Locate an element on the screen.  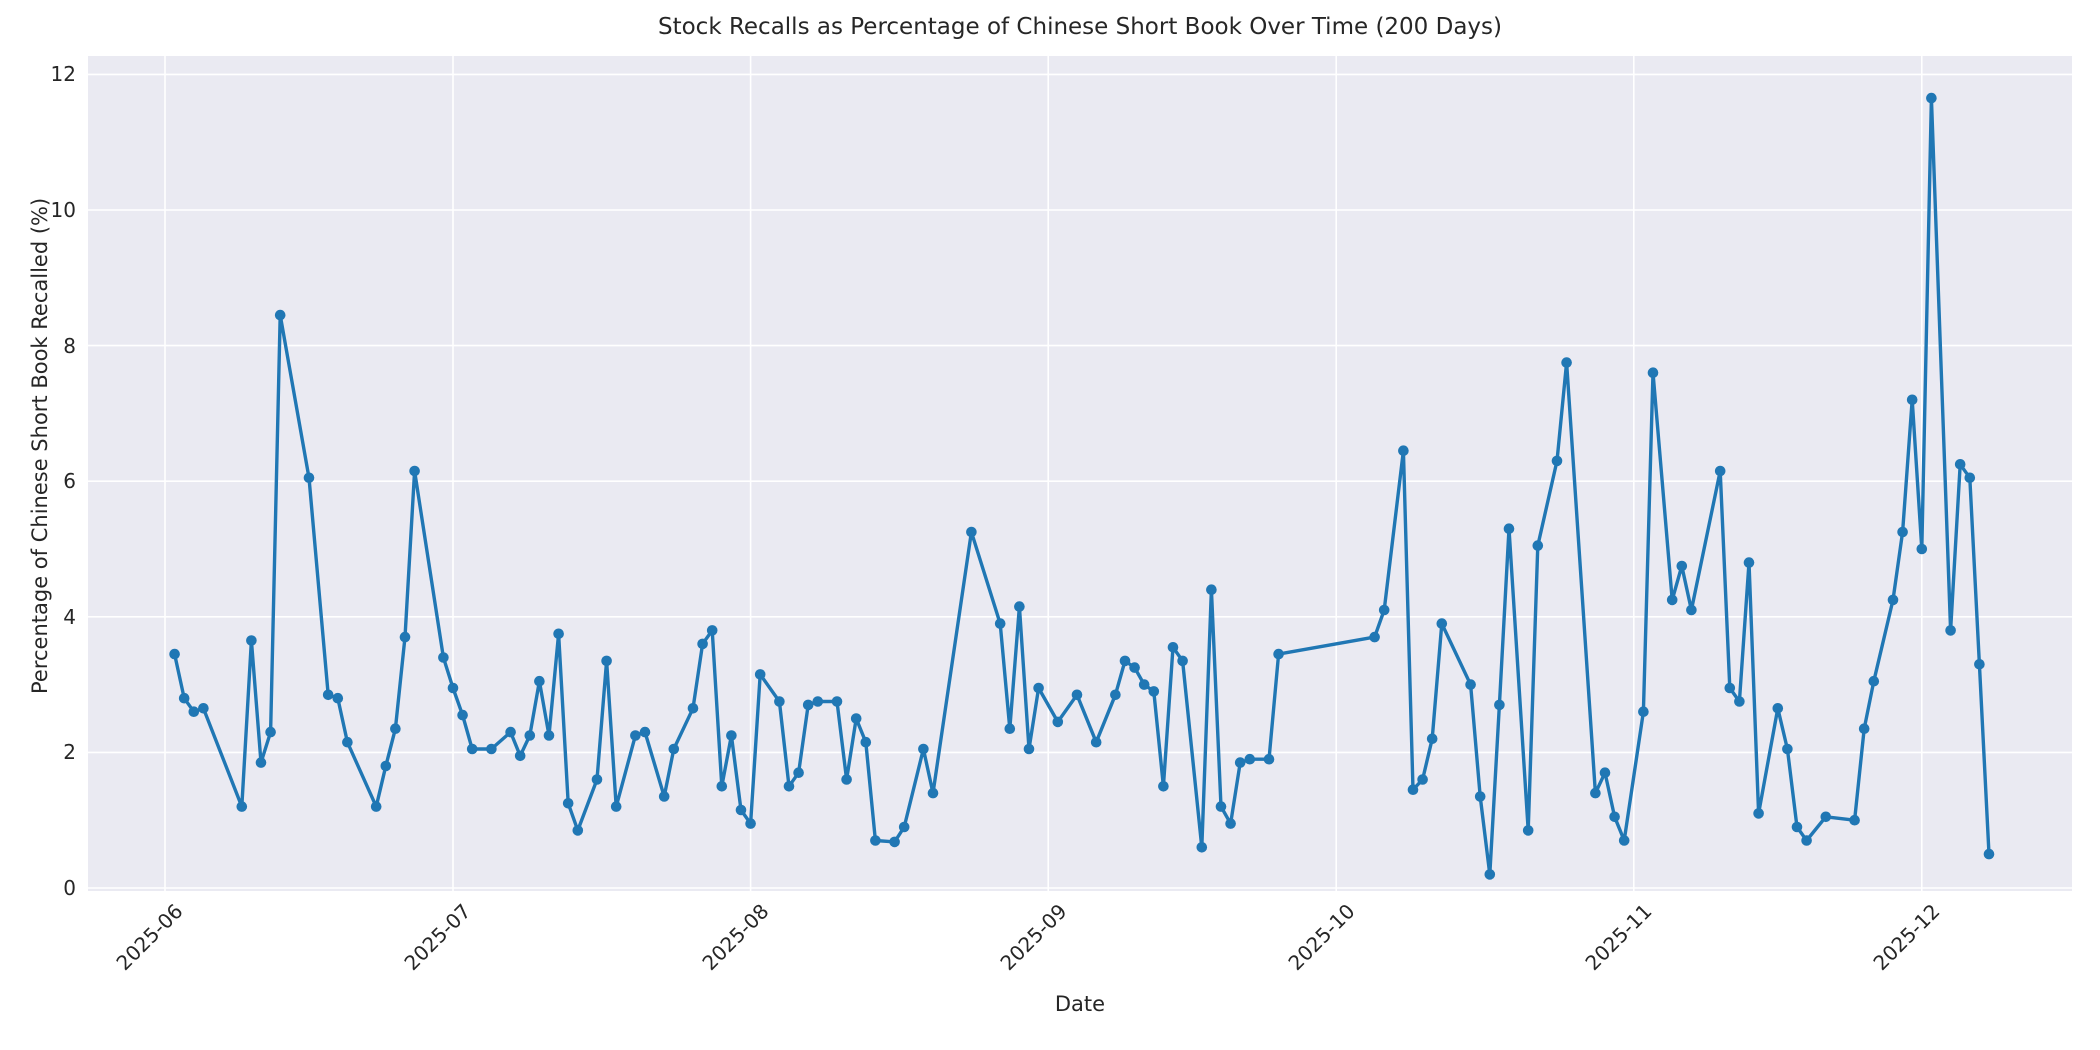
y-tick-label: 12 is located at coordinates (63, 74).